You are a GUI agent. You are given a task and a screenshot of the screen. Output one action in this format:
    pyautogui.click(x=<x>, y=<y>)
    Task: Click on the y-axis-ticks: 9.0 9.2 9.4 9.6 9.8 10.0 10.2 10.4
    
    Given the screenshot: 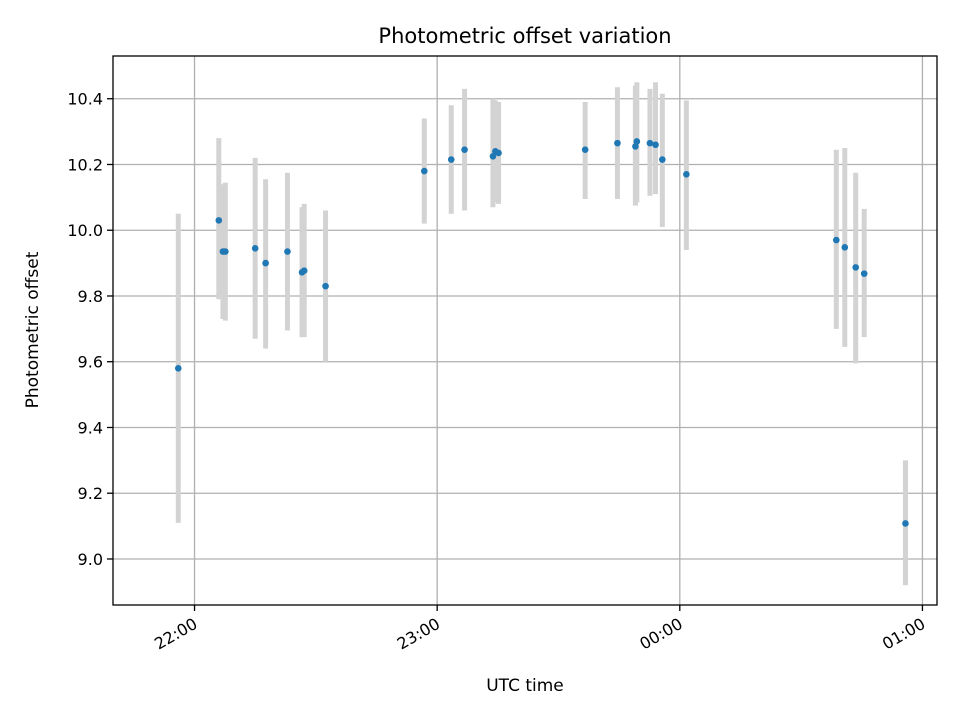 What is the action you would take?
    pyautogui.click(x=90, y=329)
    